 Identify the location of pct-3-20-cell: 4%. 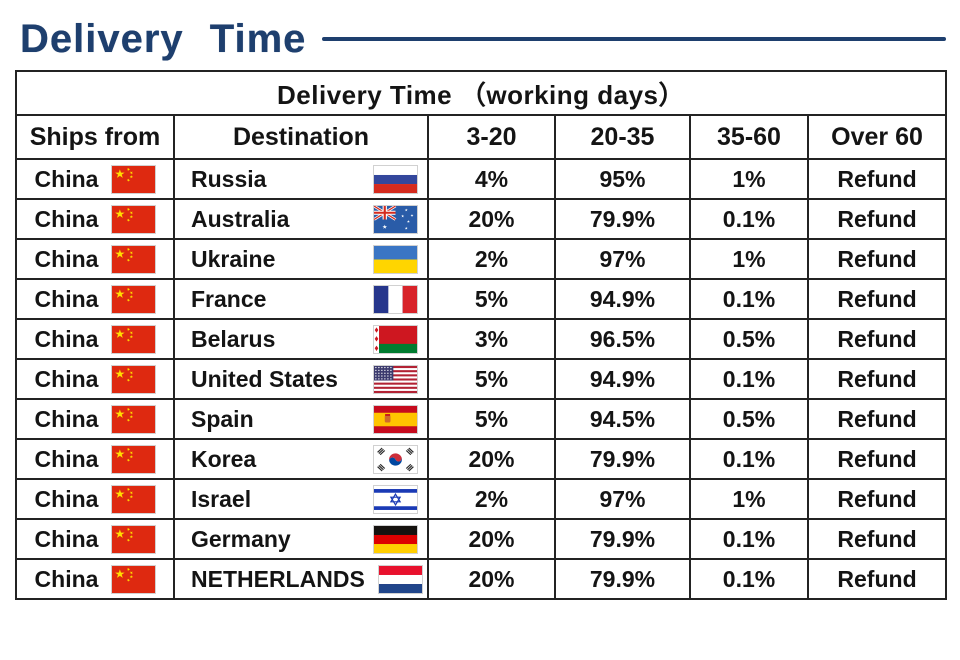
(491, 179).